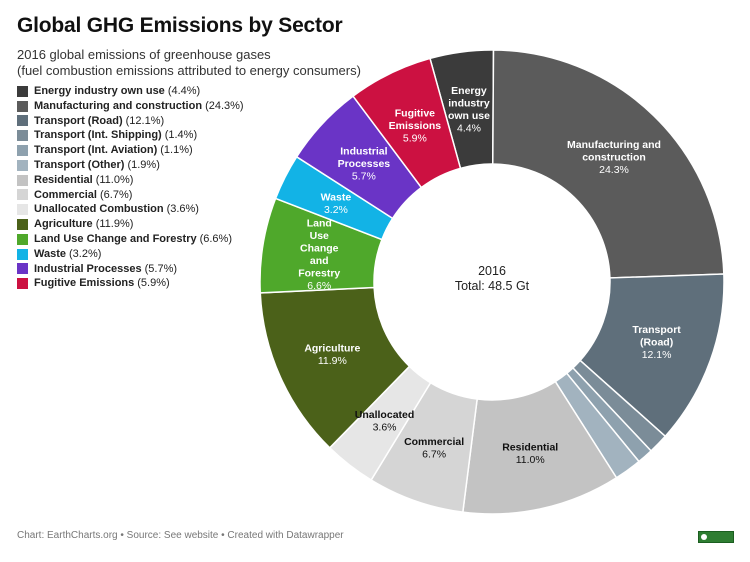 The image size is (750, 562). I want to click on chart-title: Global GHG Emissions by Sector, so click(180, 25).